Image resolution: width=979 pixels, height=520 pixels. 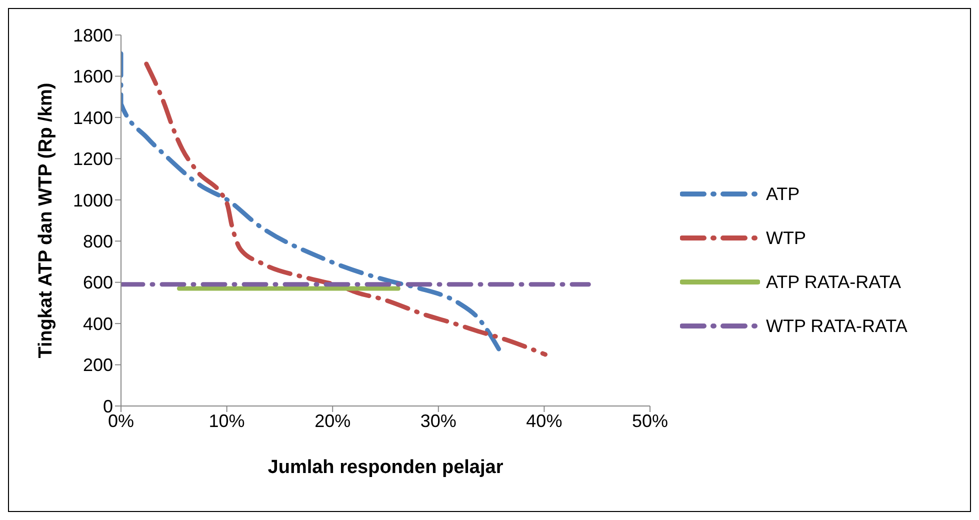 I want to click on legend-label: WTP, so click(x=786, y=238).